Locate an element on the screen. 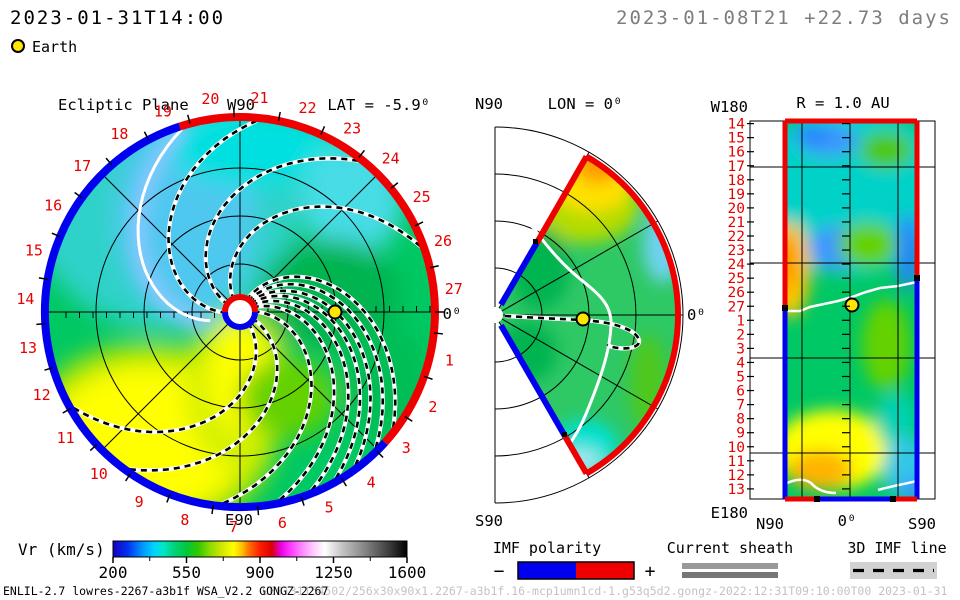  meridional-upper-red is located at coordinates (561, 200).